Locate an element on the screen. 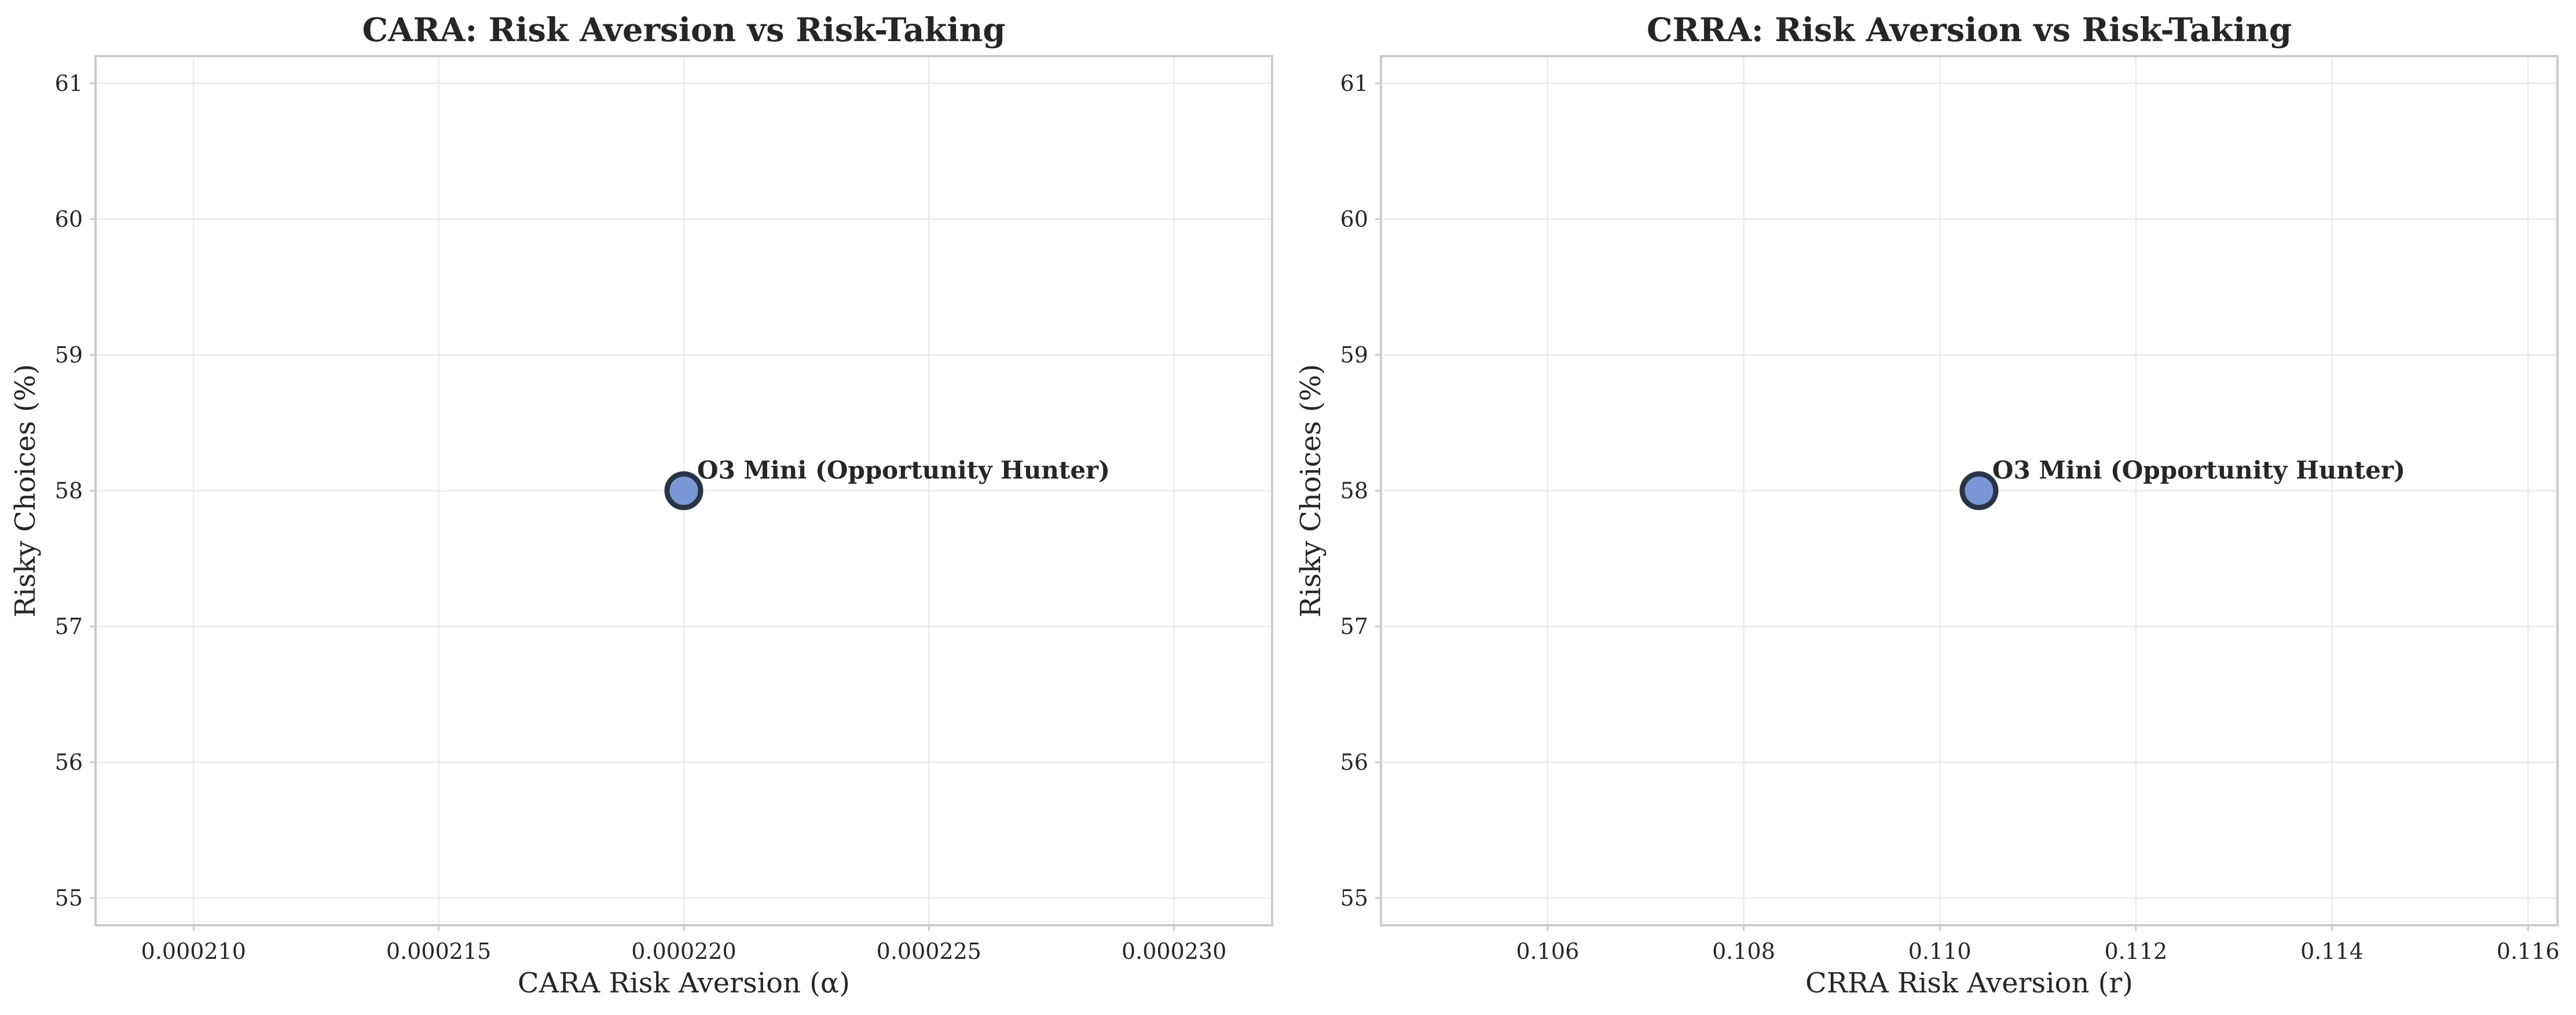 The height and width of the screenshot is (1015, 2576). crra-y-tick-label: 58 is located at coordinates (1354, 491).